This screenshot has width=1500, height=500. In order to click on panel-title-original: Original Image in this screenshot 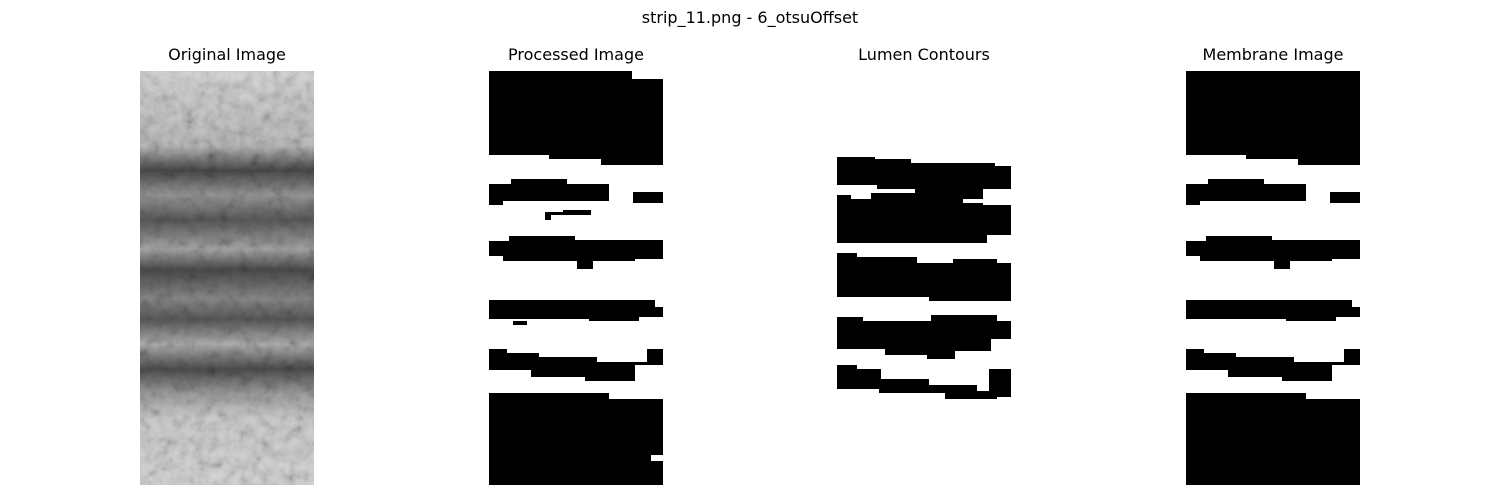, I will do `click(227, 54)`.